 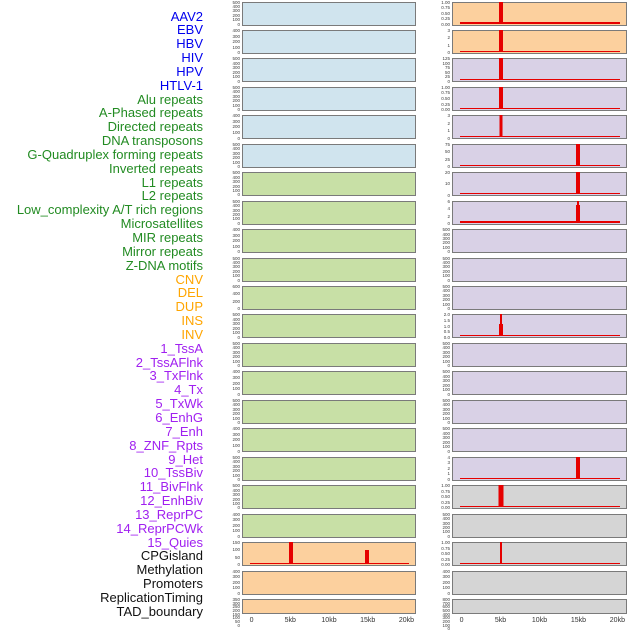 What do you see at coordinates (439, 297) in the screenshot?
I see `y-axis-ticks-9-het: 500 400 300 200 100 0` at bounding box center [439, 297].